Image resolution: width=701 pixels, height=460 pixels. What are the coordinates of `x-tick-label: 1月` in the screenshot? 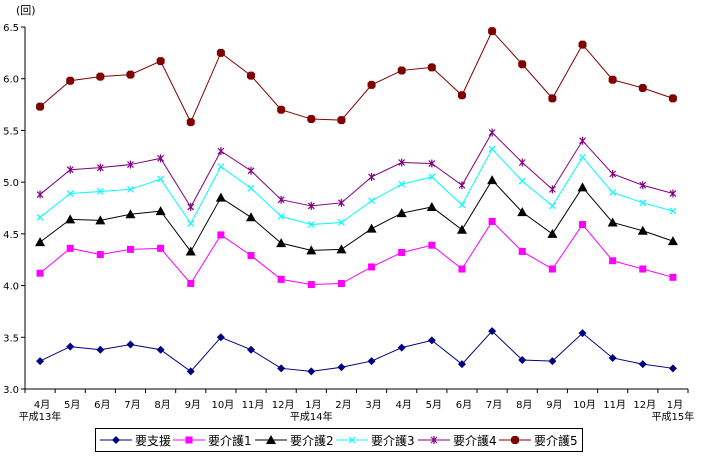 It's located at (313, 405).